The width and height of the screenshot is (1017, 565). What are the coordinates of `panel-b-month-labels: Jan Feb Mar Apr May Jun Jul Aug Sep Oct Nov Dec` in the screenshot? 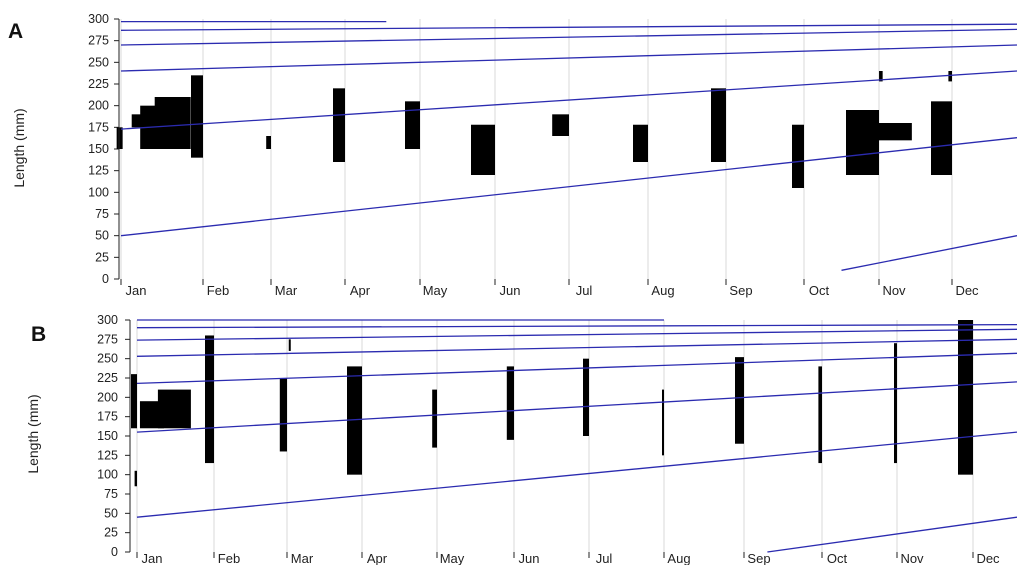 It's located at (571, 558).